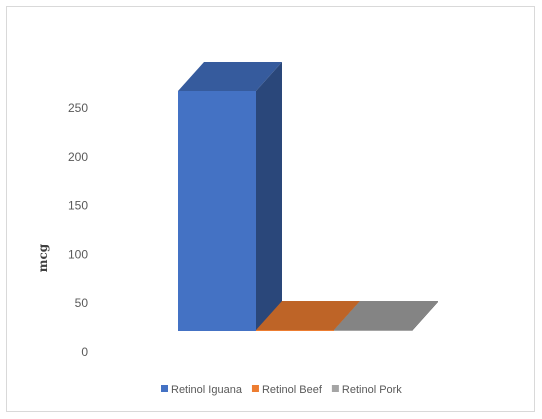 This screenshot has height=419, width=542. What do you see at coordinates (207, 390) in the screenshot?
I see `legend-label: Retinol Iguana` at bounding box center [207, 390].